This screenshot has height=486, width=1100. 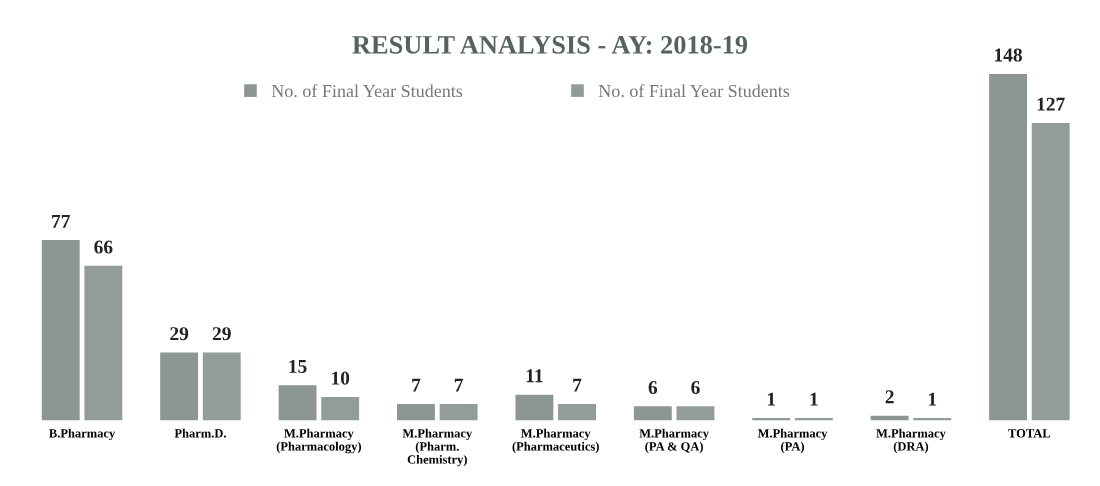 I want to click on data-label: 127, so click(x=1051, y=104).